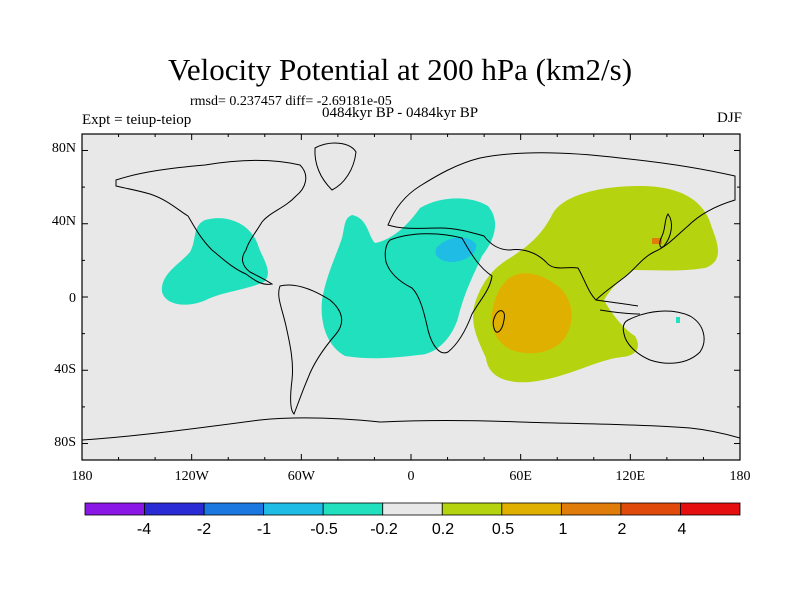 The height and width of the screenshot is (600, 800). Describe the element at coordinates (665, 230) in the screenshot. I see `coastline-japan` at that location.